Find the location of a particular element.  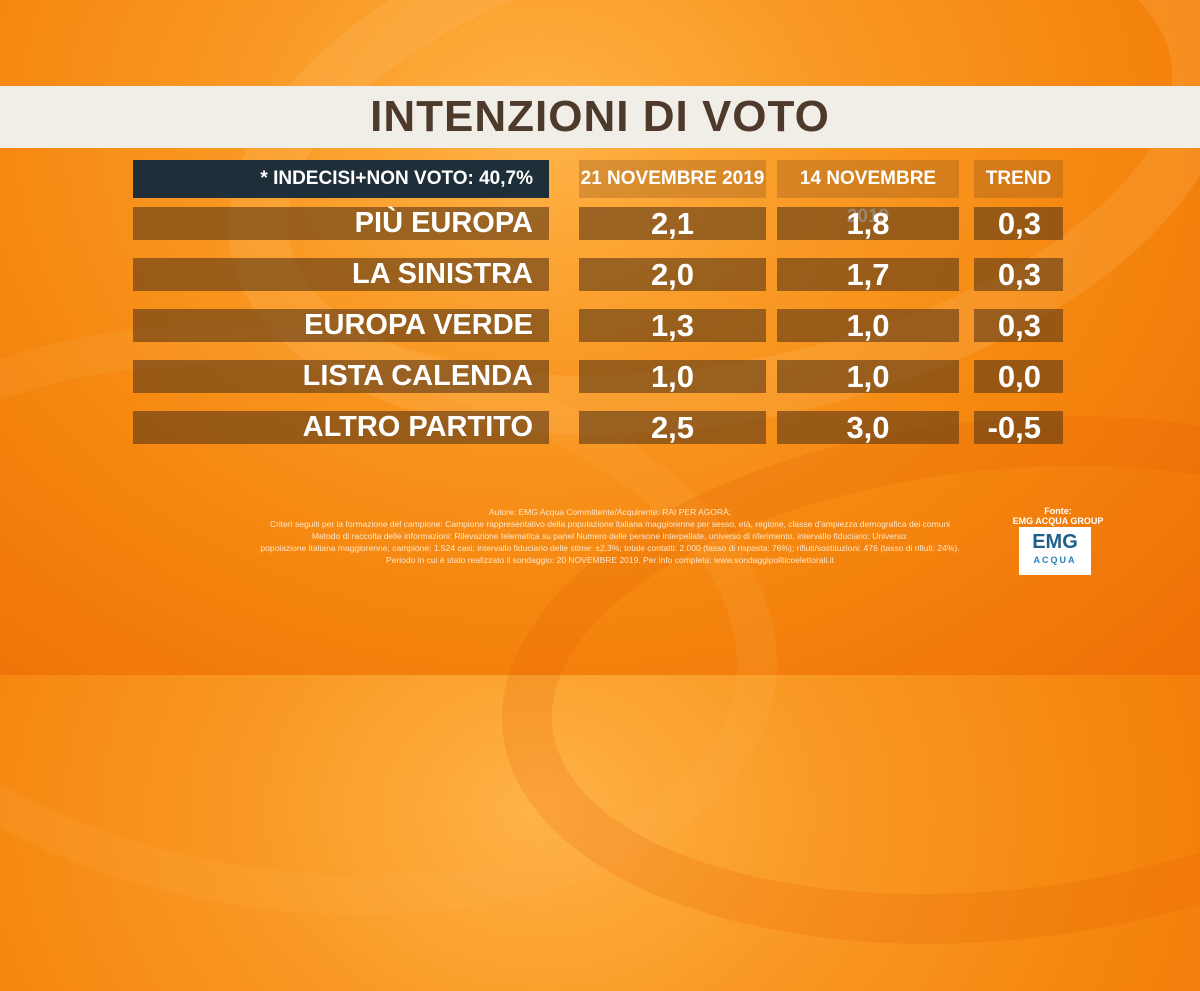

column-header-21-nov: 21 NOVEMBRE 2019 is located at coordinates (672, 179).